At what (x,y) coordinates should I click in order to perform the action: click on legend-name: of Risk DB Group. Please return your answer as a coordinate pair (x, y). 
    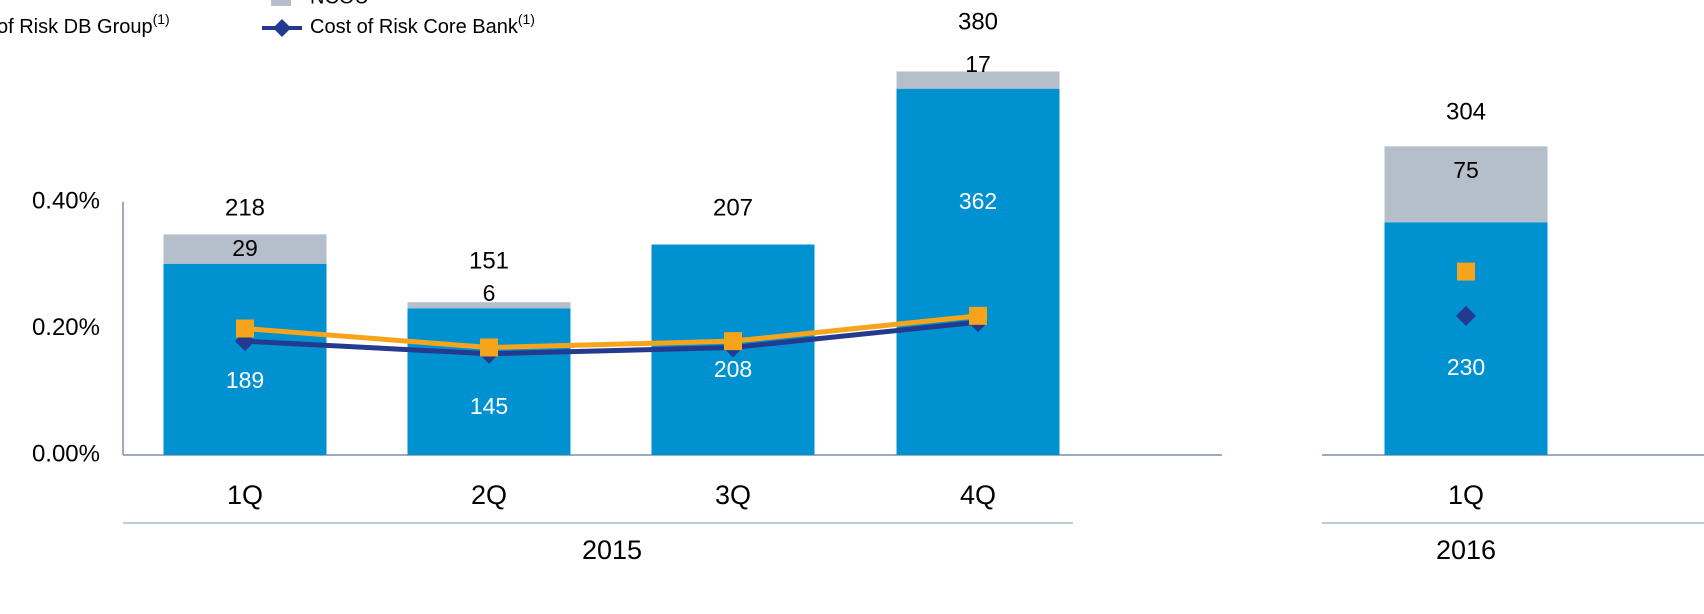
    Looking at the image, I should click on (76, 27).